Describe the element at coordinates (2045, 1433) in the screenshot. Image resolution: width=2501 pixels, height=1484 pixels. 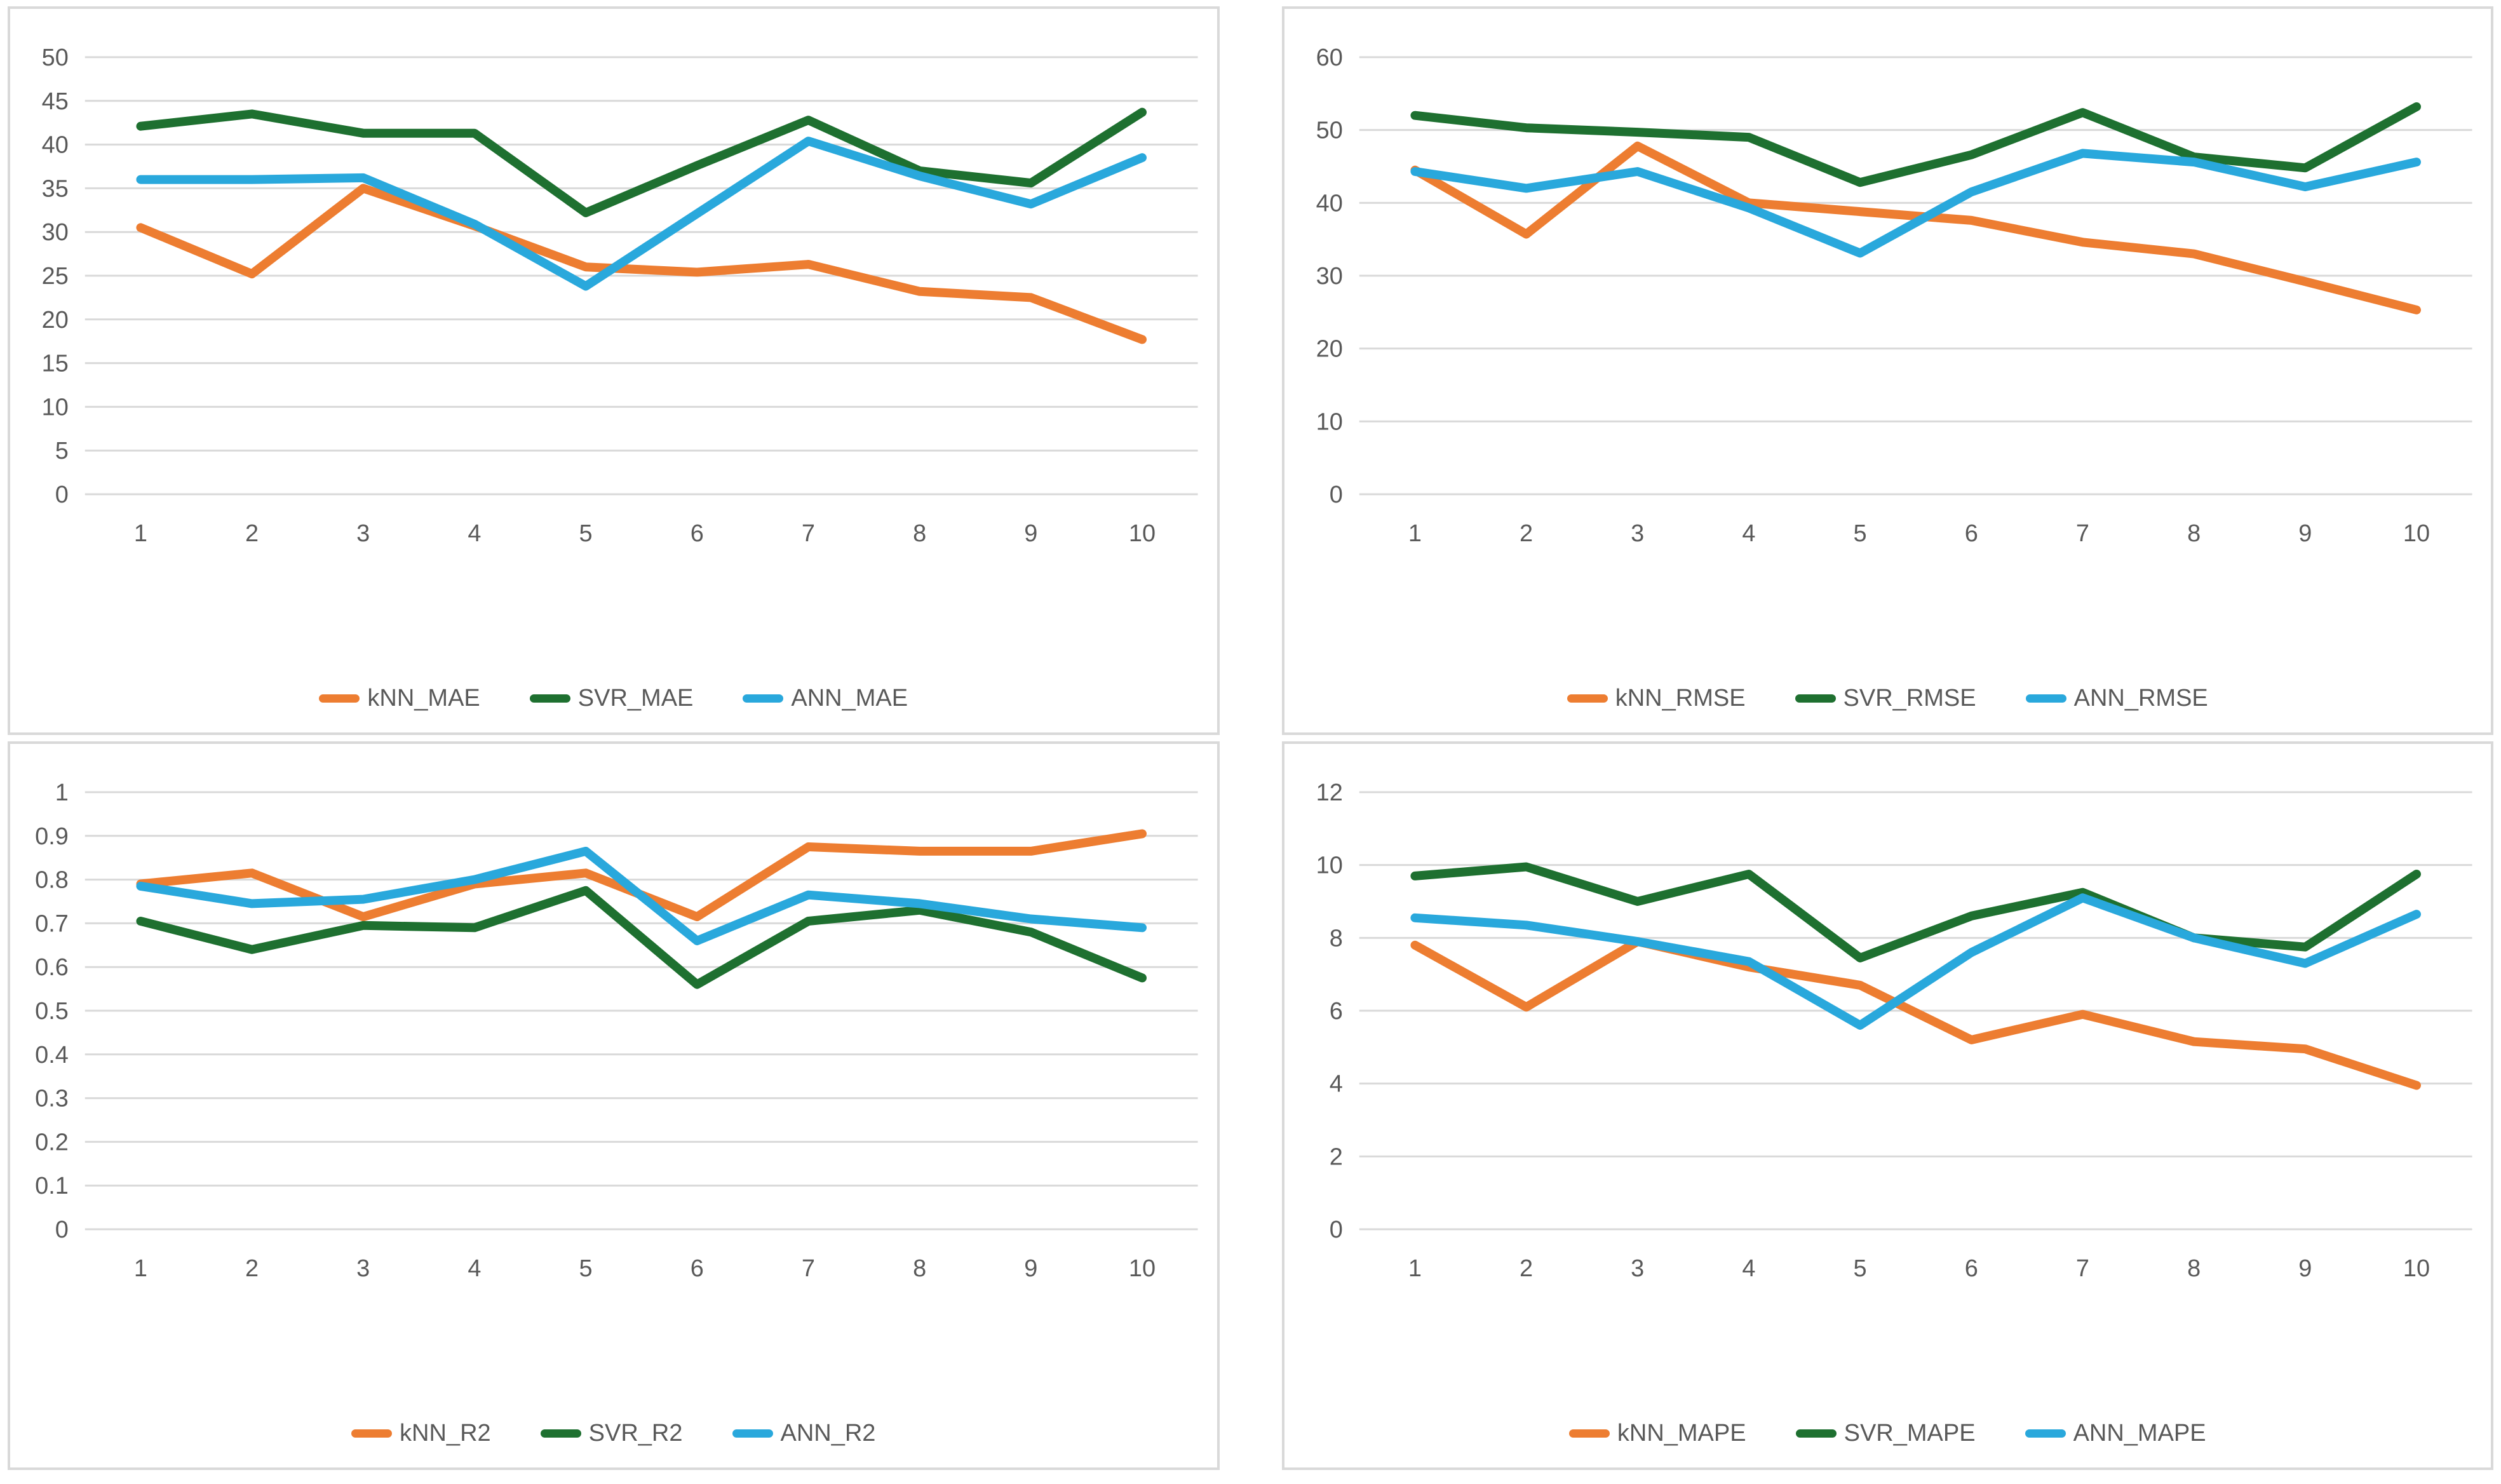
I see `legend-swatch-ANN_MAPE` at that location.